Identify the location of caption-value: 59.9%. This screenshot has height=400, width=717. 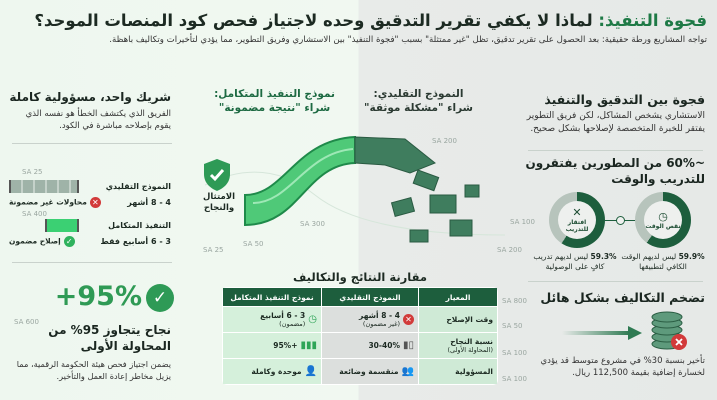
(691, 256).